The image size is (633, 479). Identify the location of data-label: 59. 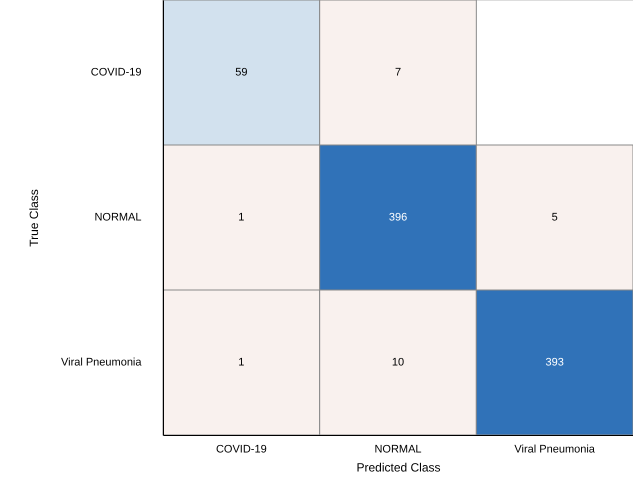
(241, 72).